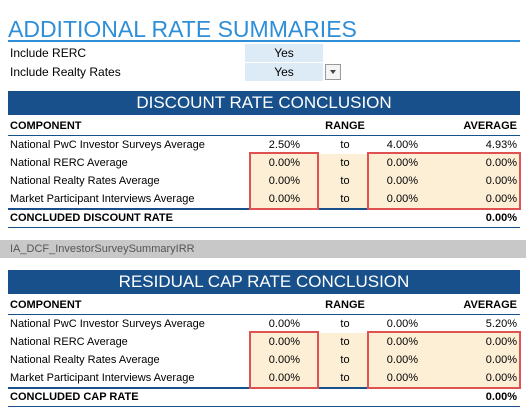 The width and height of the screenshot is (526, 416). I want to click on average: 5.20%, so click(501, 324).